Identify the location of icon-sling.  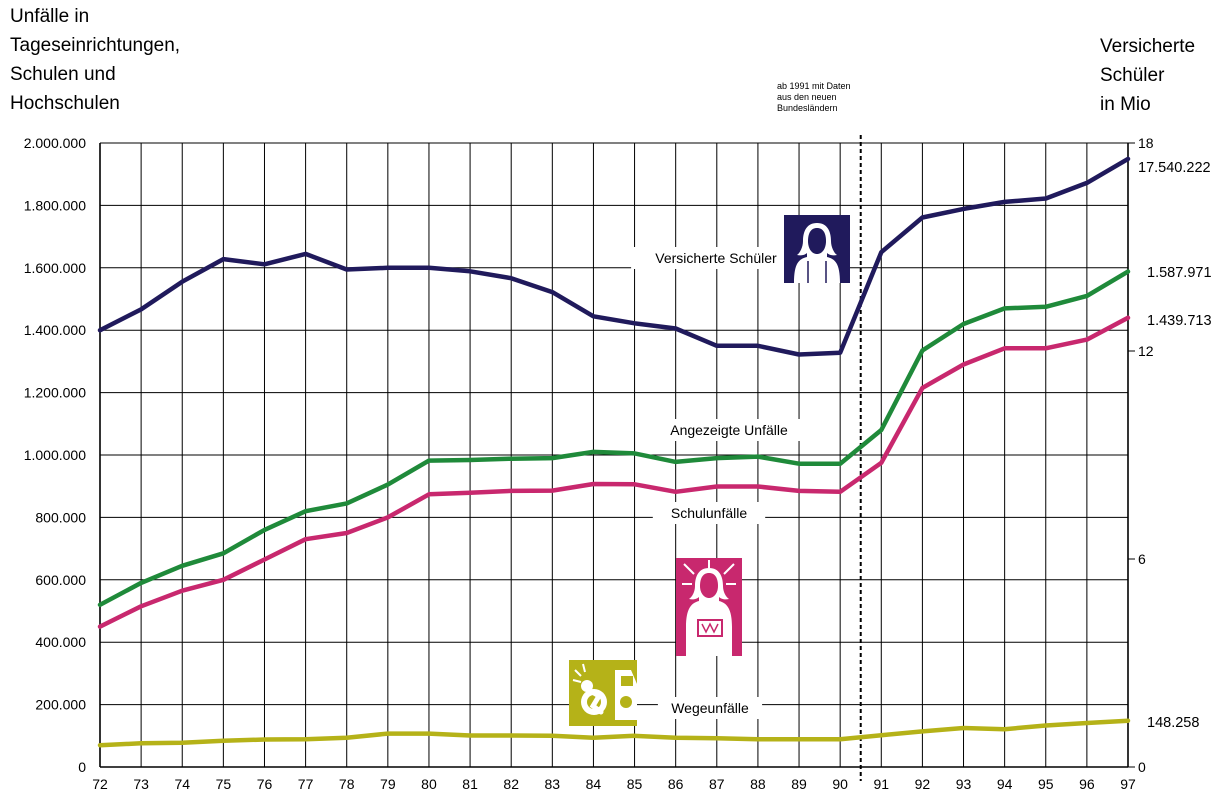
(710, 628).